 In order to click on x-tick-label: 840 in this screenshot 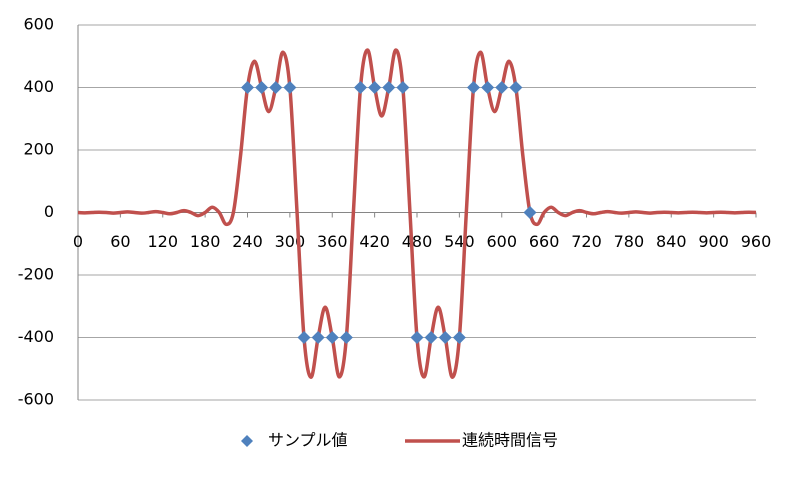, I will do `click(671, 241)`.